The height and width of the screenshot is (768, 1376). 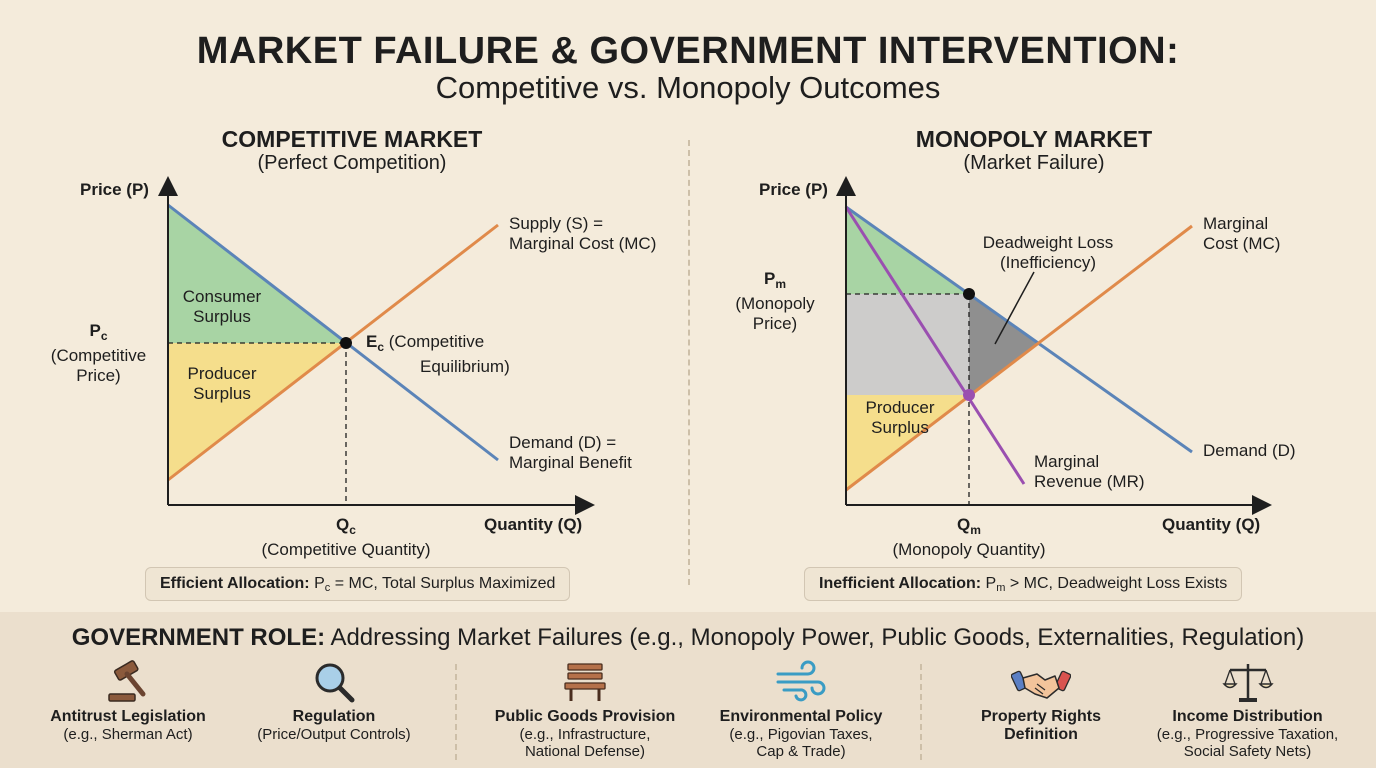 I want to click on gov-item-desc: Cap & Trade), so click(x=801, y=751).